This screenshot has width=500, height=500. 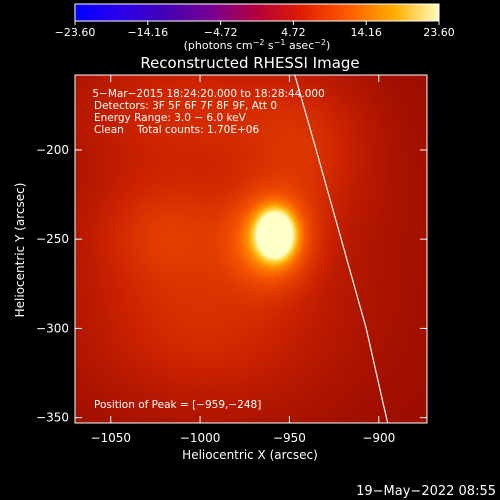 I want to click on annotation-time-range: 5−Mar−2015 18:24:20.000 to 18:28:44.000, so click(x=207, y=94).